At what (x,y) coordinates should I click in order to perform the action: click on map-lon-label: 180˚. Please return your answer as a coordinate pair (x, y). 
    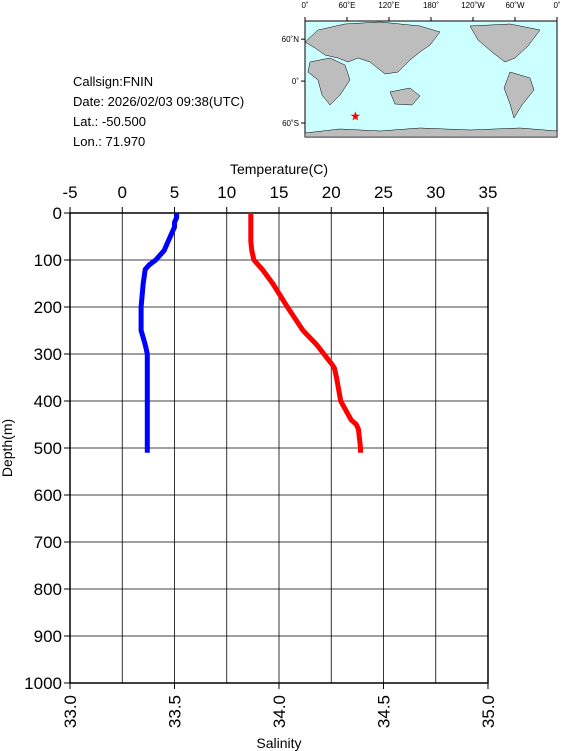
    Looking at the image, I should click on (431, 5).